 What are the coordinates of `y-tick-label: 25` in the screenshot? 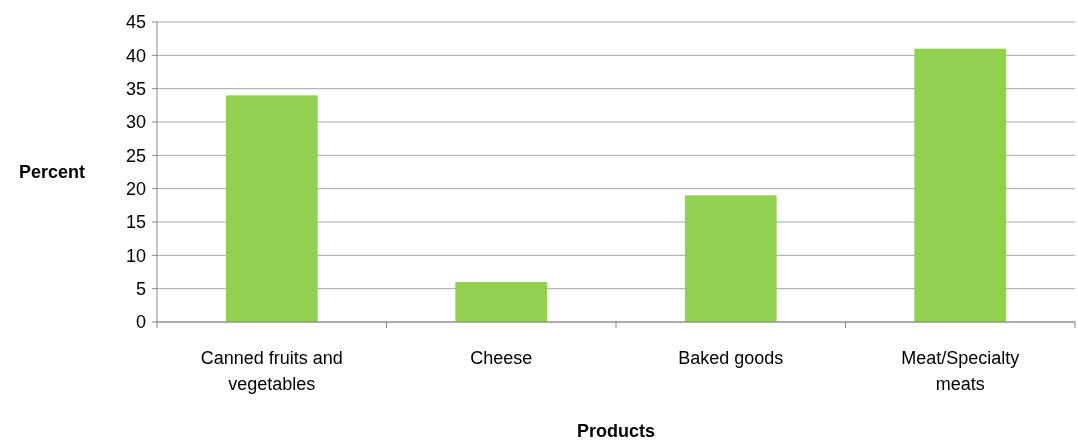 It's located at (135, 155).